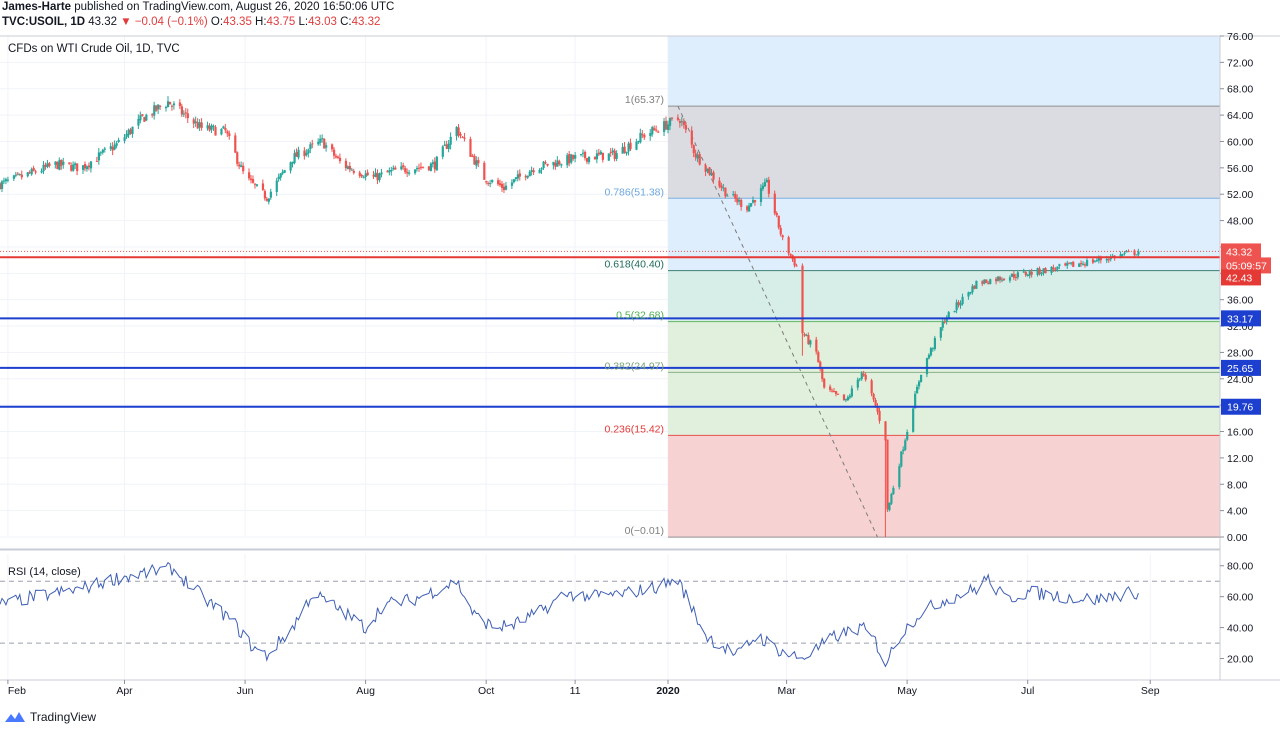 The height and width of the screenshot is (731, 1280). Describe the element at coordinates (124, 691) in the screenshot. I see `x-tick-label: Apr` at that location.